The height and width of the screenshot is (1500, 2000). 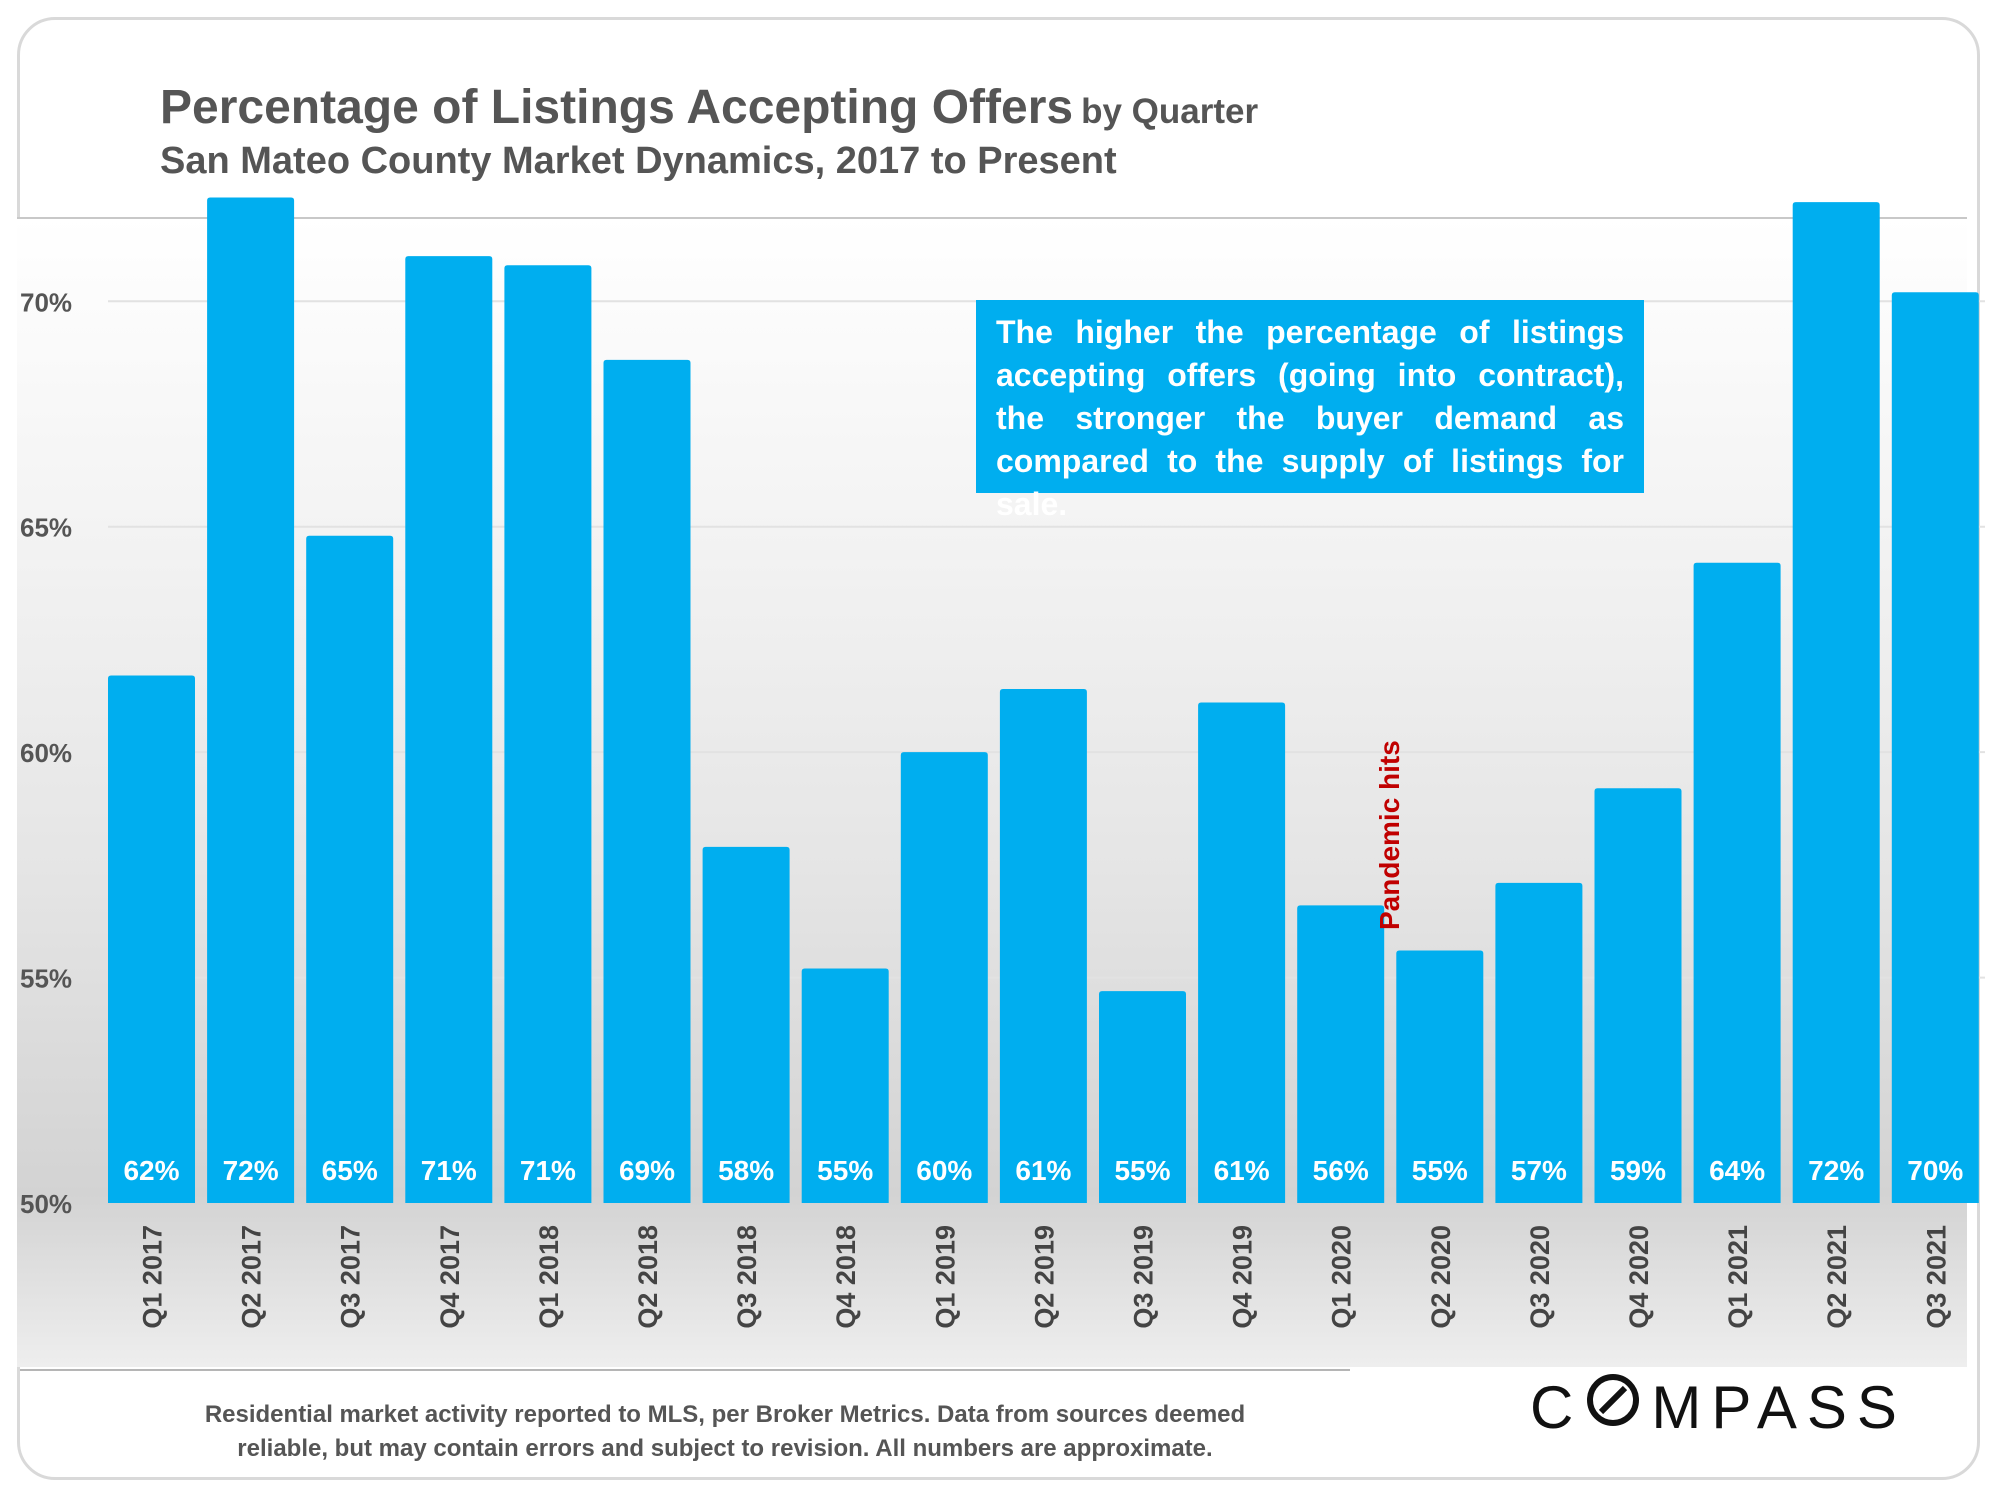 I want to click on bar-value-label: 57%, so click(x=1539, y=1170).